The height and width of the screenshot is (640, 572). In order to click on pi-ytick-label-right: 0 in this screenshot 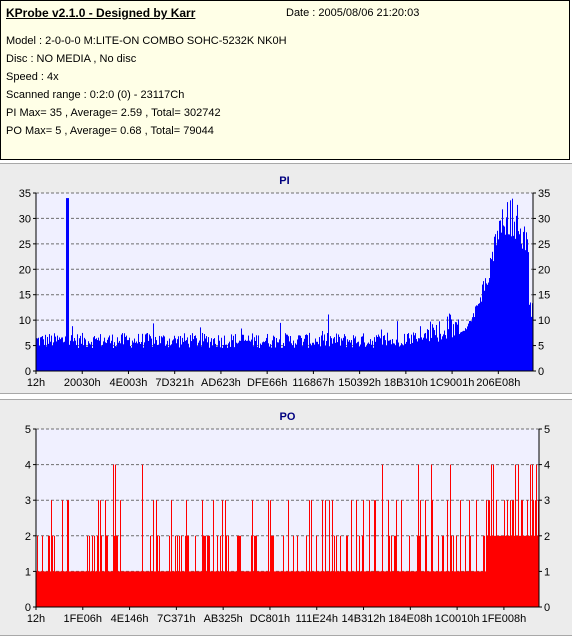, I will do `click(541, 372)`.